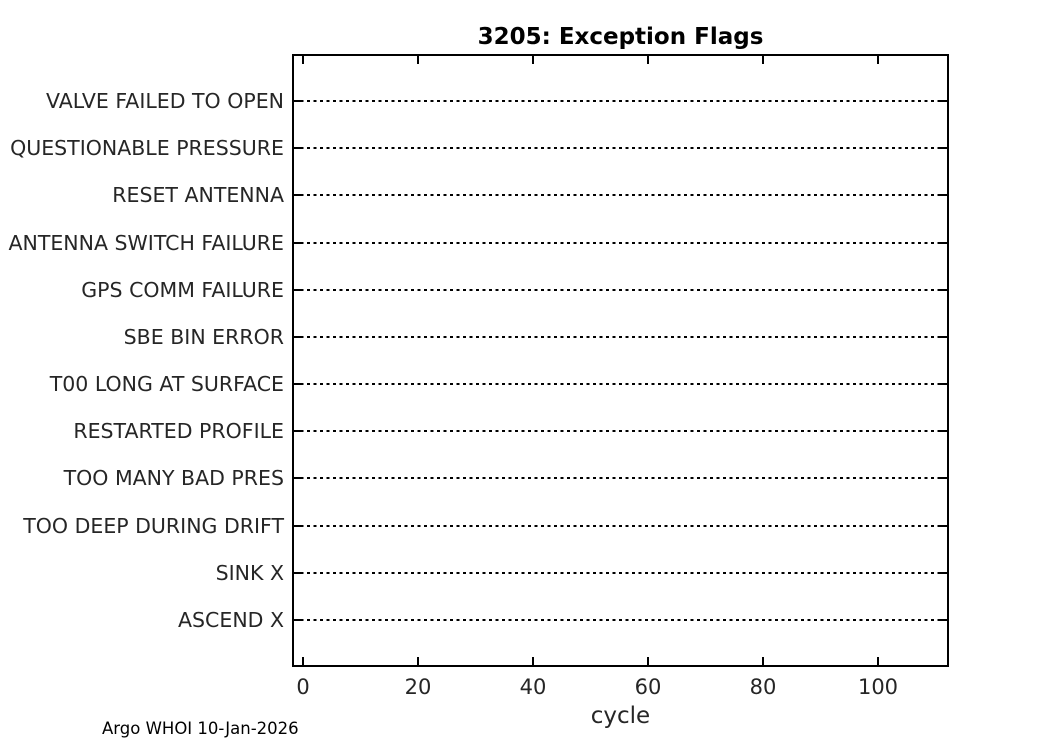 The width and height of the screenshot is (1050, 750). I want to click on y-axis-category-label: TOO MANY BAD PRES, so click(173, 478).